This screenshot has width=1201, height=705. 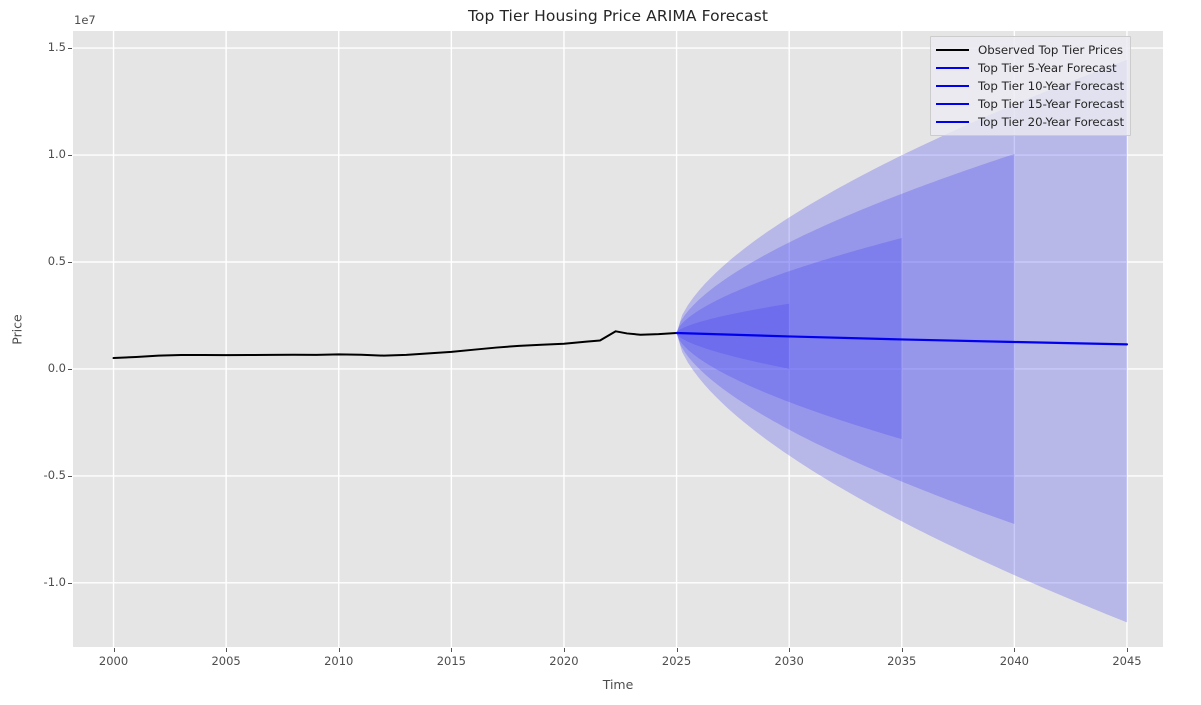 I want to click on x-tick-label: 2005, so click(x=226, y=661).